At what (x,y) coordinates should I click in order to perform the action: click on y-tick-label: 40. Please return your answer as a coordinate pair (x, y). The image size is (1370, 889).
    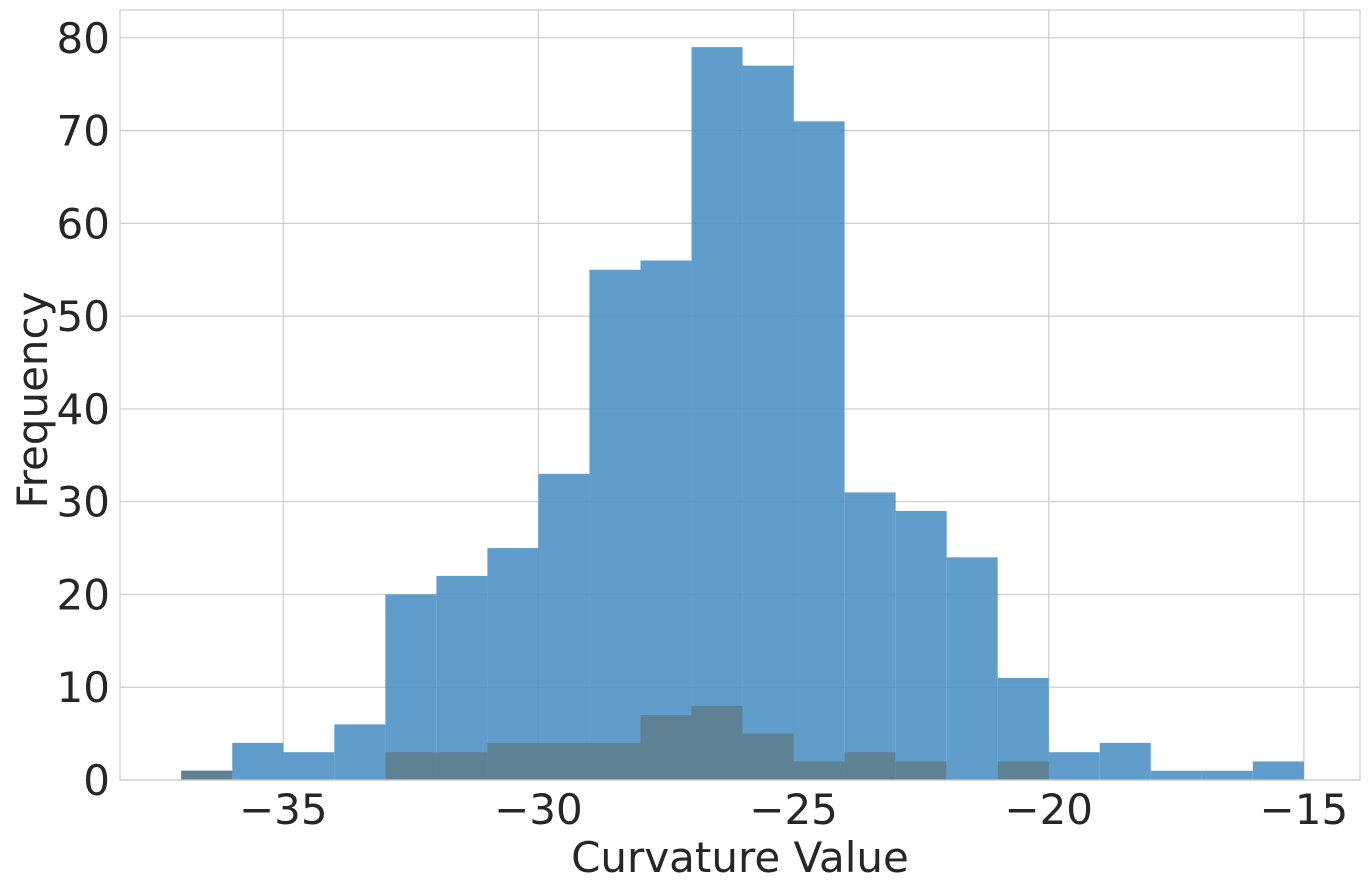
    Looking at the image, I should click on (83, 409).